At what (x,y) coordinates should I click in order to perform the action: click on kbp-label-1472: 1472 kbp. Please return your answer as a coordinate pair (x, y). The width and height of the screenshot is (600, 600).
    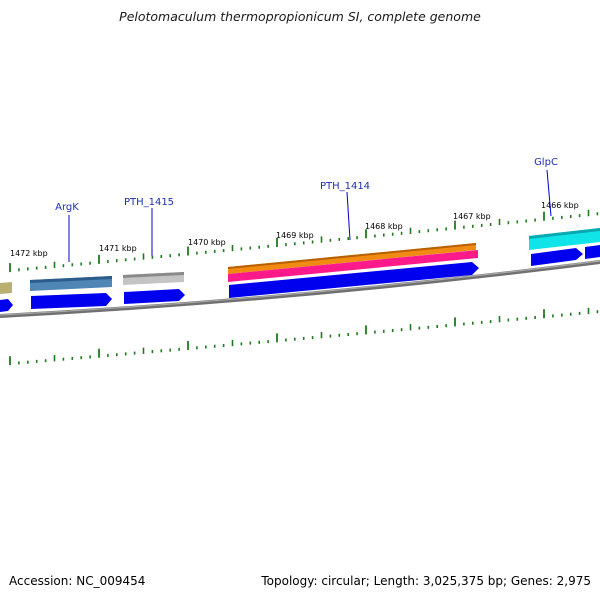
    Looking at the image, I should click on (29, 253).